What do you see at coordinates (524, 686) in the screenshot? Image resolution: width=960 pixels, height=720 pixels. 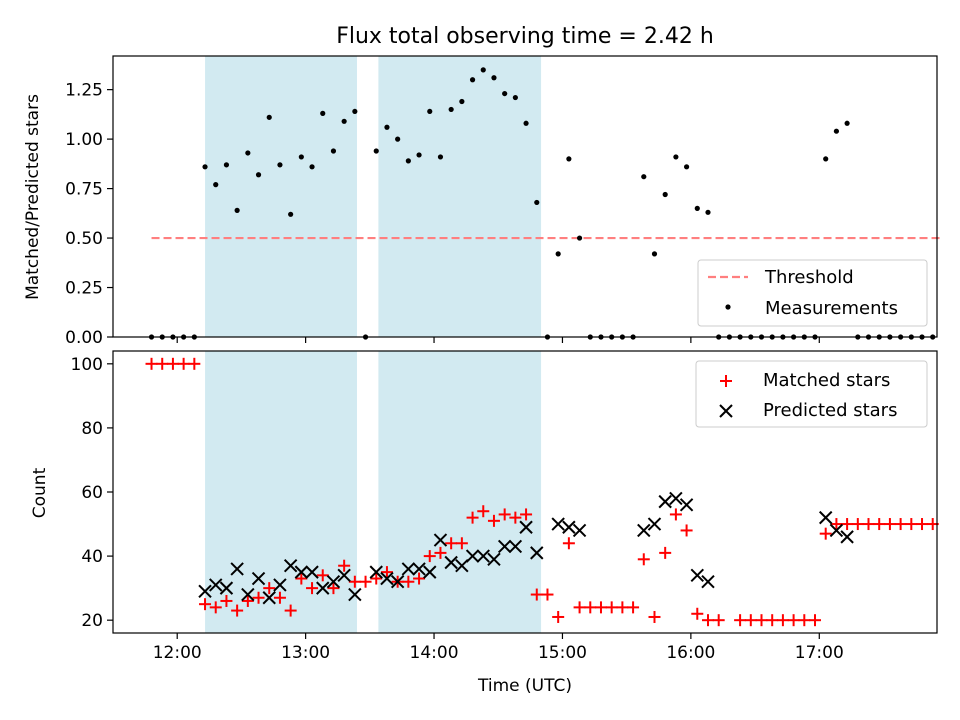 I see `x-axis-label: Time (UTC)` at bounding box center [524, 686].